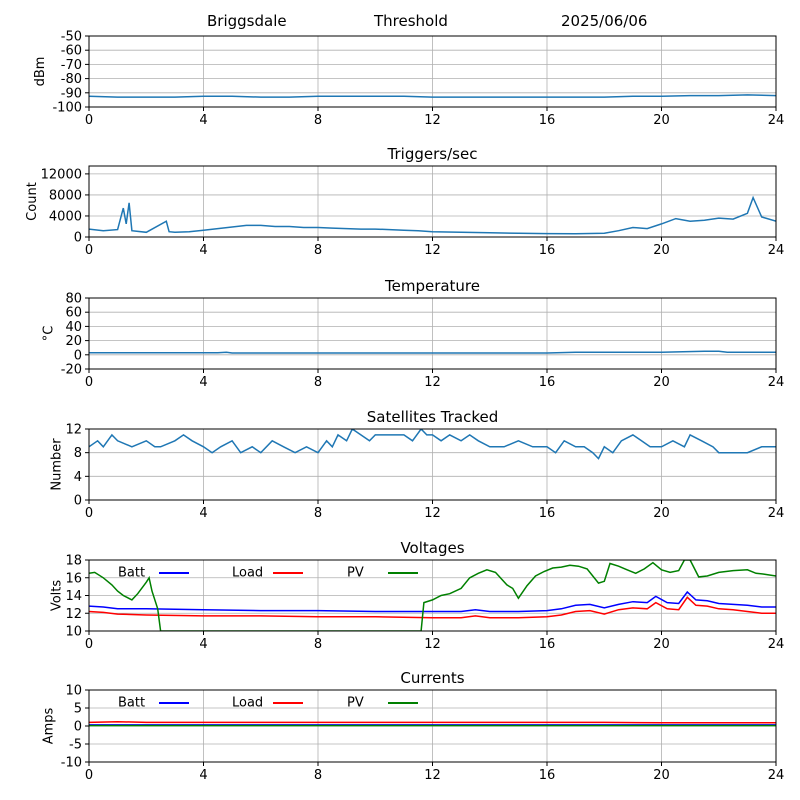 This screenshot has height=800, width=800. What do you see at coordinates (73, 327) in the screenshot?
I see `y-tick-label: 40` at bounding box center [73, 327].